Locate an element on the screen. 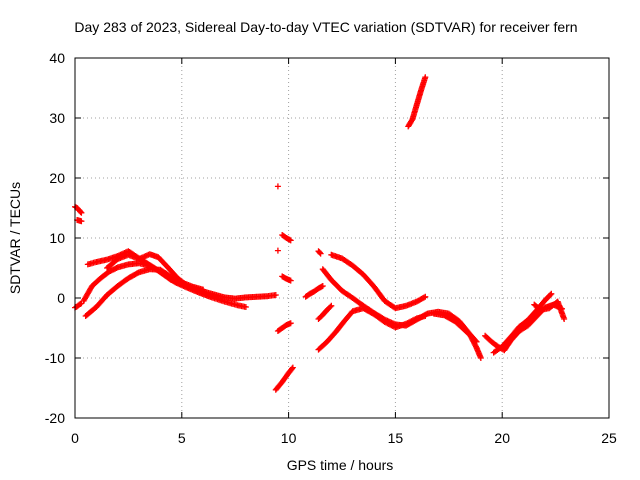 This screenshot has width=640, height=480. y-tick-label: -10 is located at coordinates (55, 358).